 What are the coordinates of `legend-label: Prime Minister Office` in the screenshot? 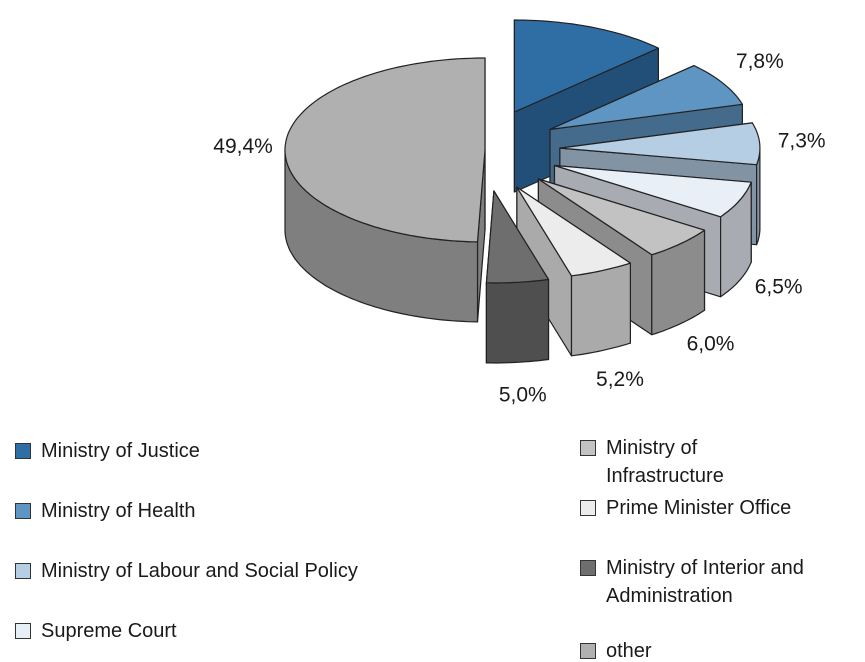 It's located at (699, 508).